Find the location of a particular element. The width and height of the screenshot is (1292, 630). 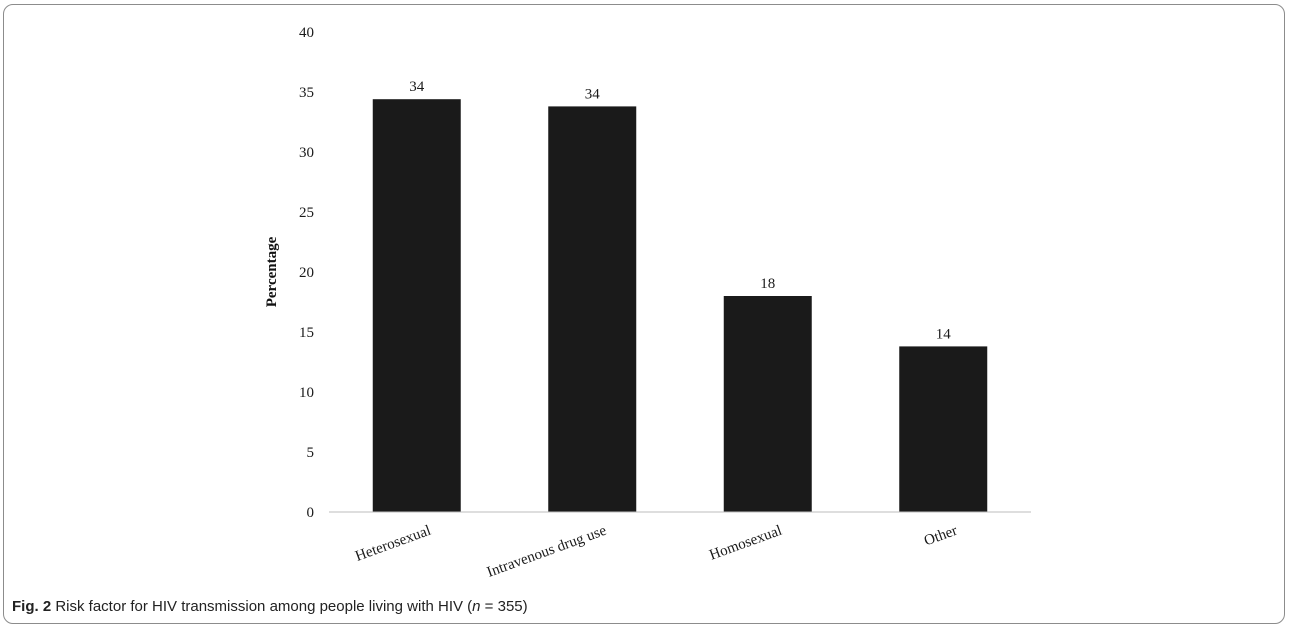

y-tick-label-7: 35 is located at coordinates (306, 93).